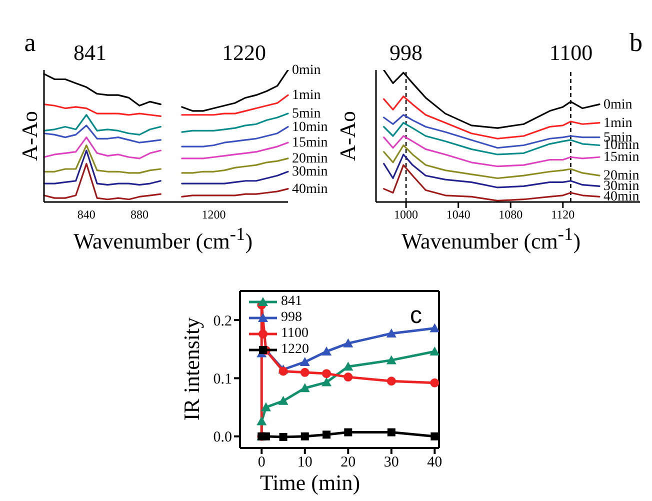  Describe the element at coordinates (295, 350) in the screenshot. I see `legend-label: 1220` at that location.